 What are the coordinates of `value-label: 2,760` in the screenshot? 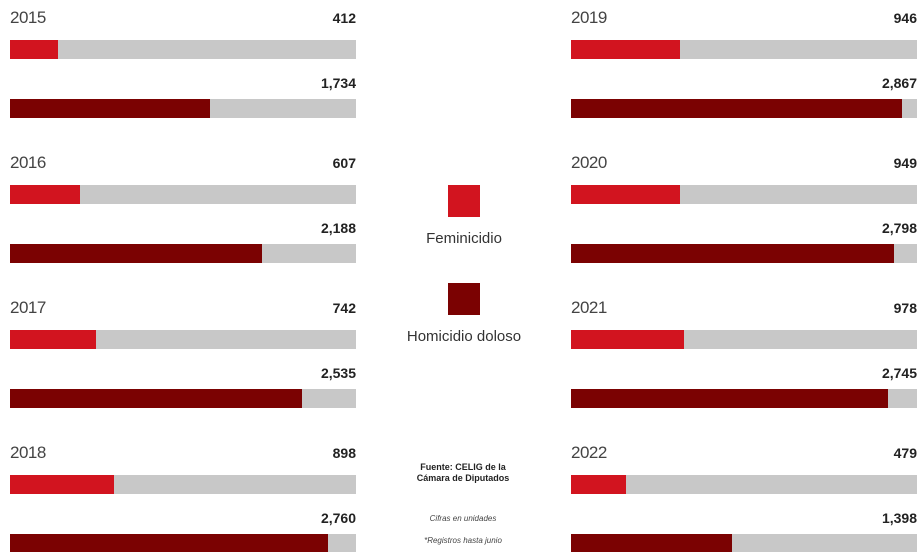 It's located at (338, 518).